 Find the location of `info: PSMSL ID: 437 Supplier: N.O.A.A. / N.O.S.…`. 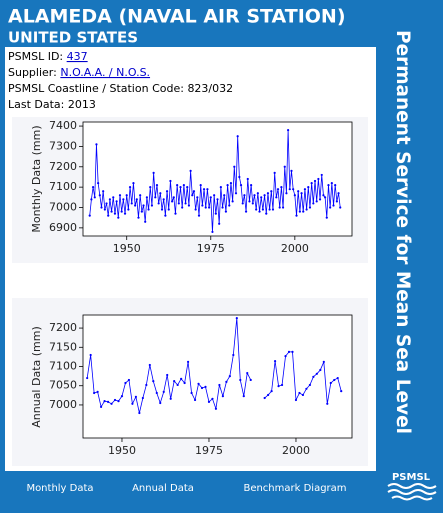

info: PSMSL ID: 437 Supplier: N.O.A.A. / N.O.S.… is located at coordinates (120, 80).